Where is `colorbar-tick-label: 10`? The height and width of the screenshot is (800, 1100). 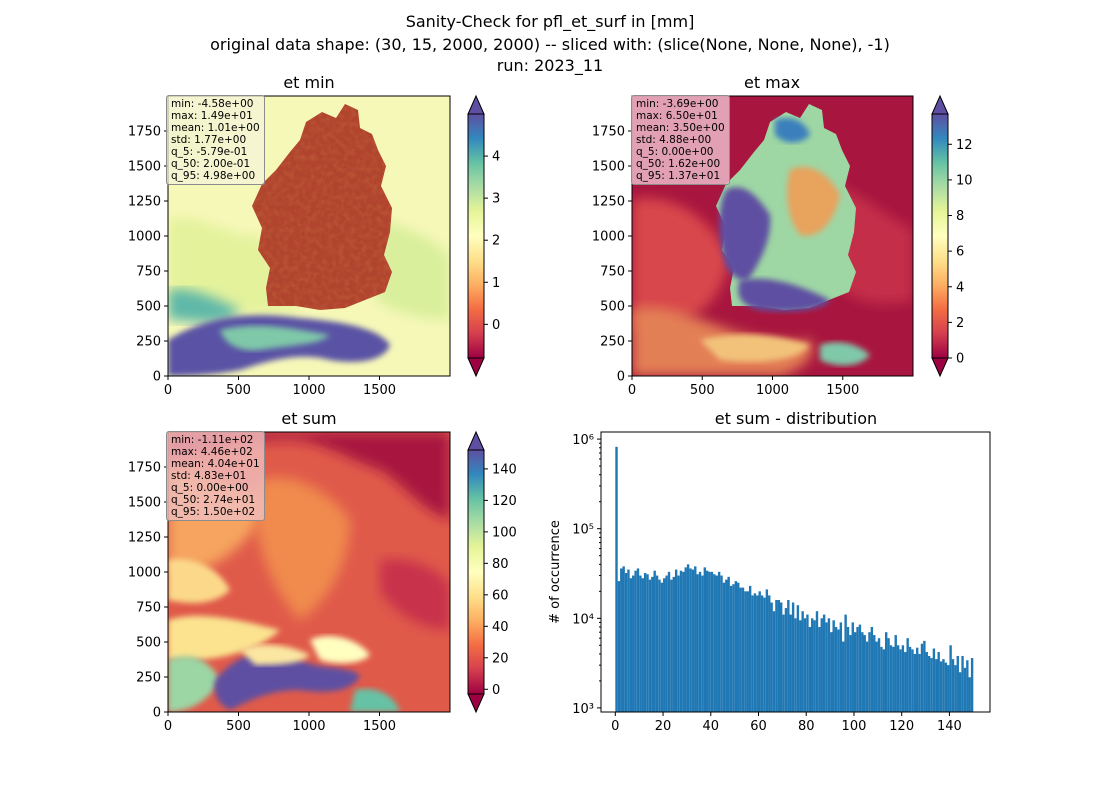
colorbar-tick-label: 10 is located at coordinates (964, 180).